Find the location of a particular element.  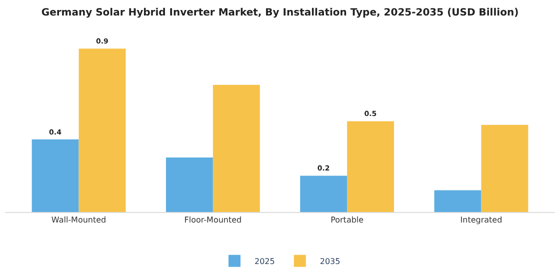

x-tick-label: Floor-Mounted is located at coordinates (213, 220).